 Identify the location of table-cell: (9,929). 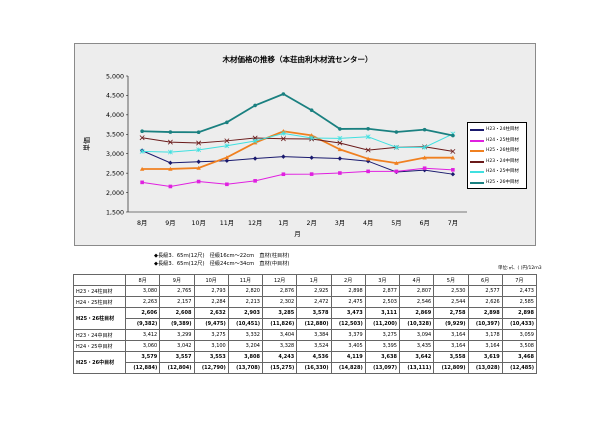
(451, 324).